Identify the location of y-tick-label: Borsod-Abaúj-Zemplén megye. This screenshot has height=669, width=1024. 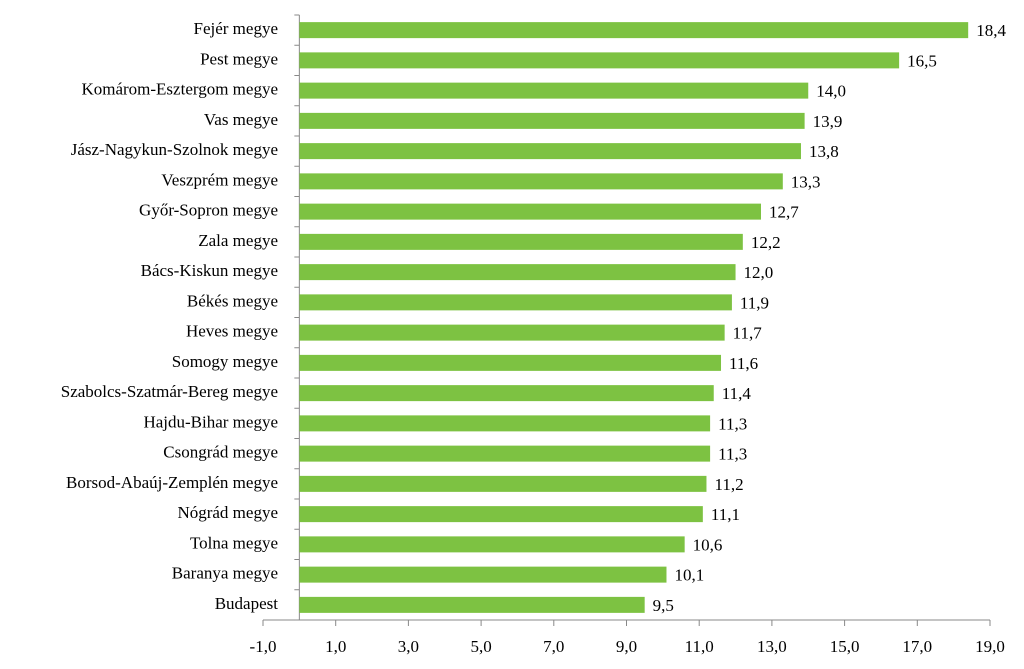
(172, 482).